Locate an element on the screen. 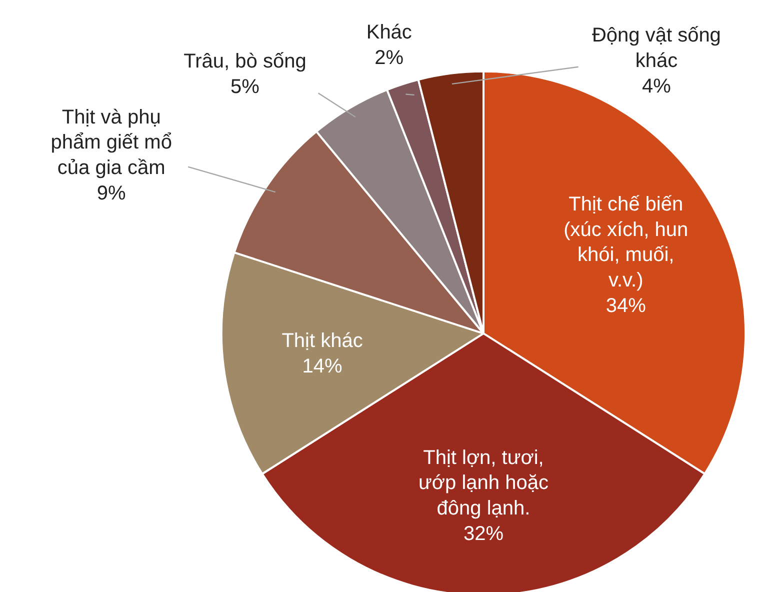 Image resolution: width=782 pixels, height=592 pixels. slice-label: Thịt và phụ phẩm giết mổ của gia cầm is located at coordinates (111, 142).